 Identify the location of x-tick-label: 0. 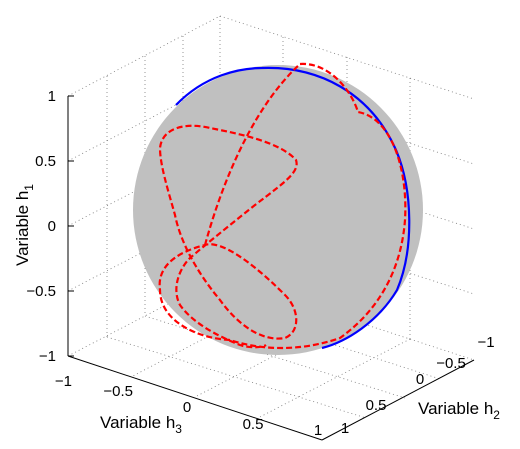
(187, 407).